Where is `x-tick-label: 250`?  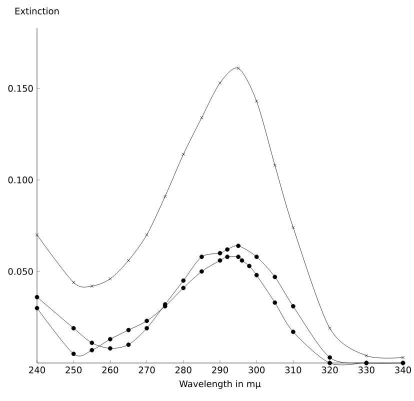
x-tick-label: 250 is located at coordinates (74, 370).